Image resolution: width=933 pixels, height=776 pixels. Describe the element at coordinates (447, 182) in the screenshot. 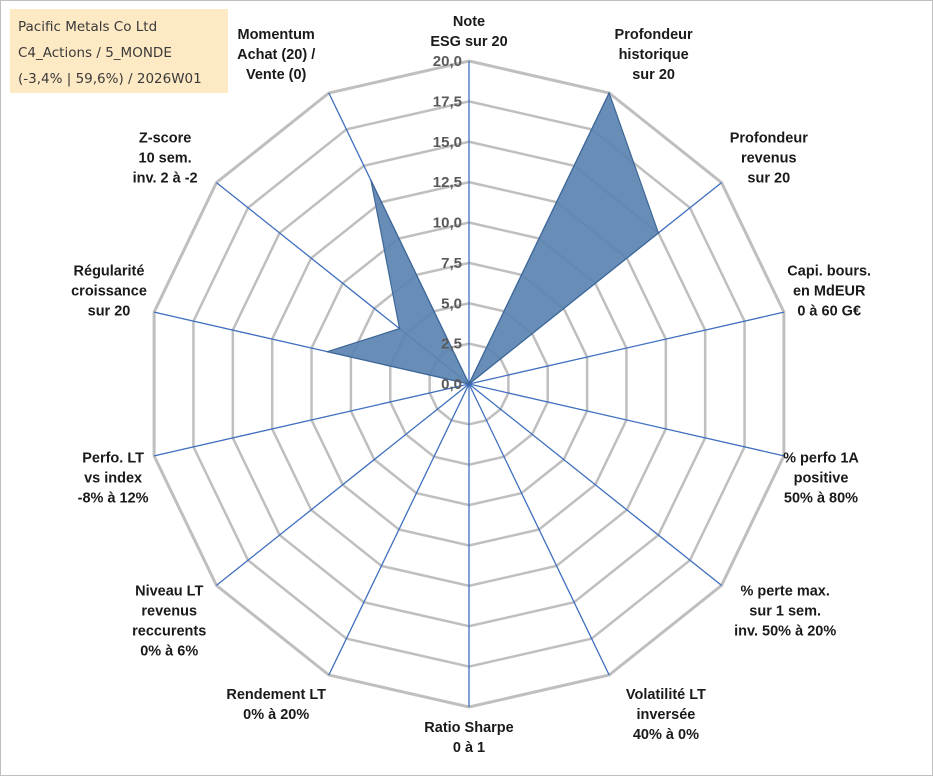

I see `tick-label: 12,5` at that location.